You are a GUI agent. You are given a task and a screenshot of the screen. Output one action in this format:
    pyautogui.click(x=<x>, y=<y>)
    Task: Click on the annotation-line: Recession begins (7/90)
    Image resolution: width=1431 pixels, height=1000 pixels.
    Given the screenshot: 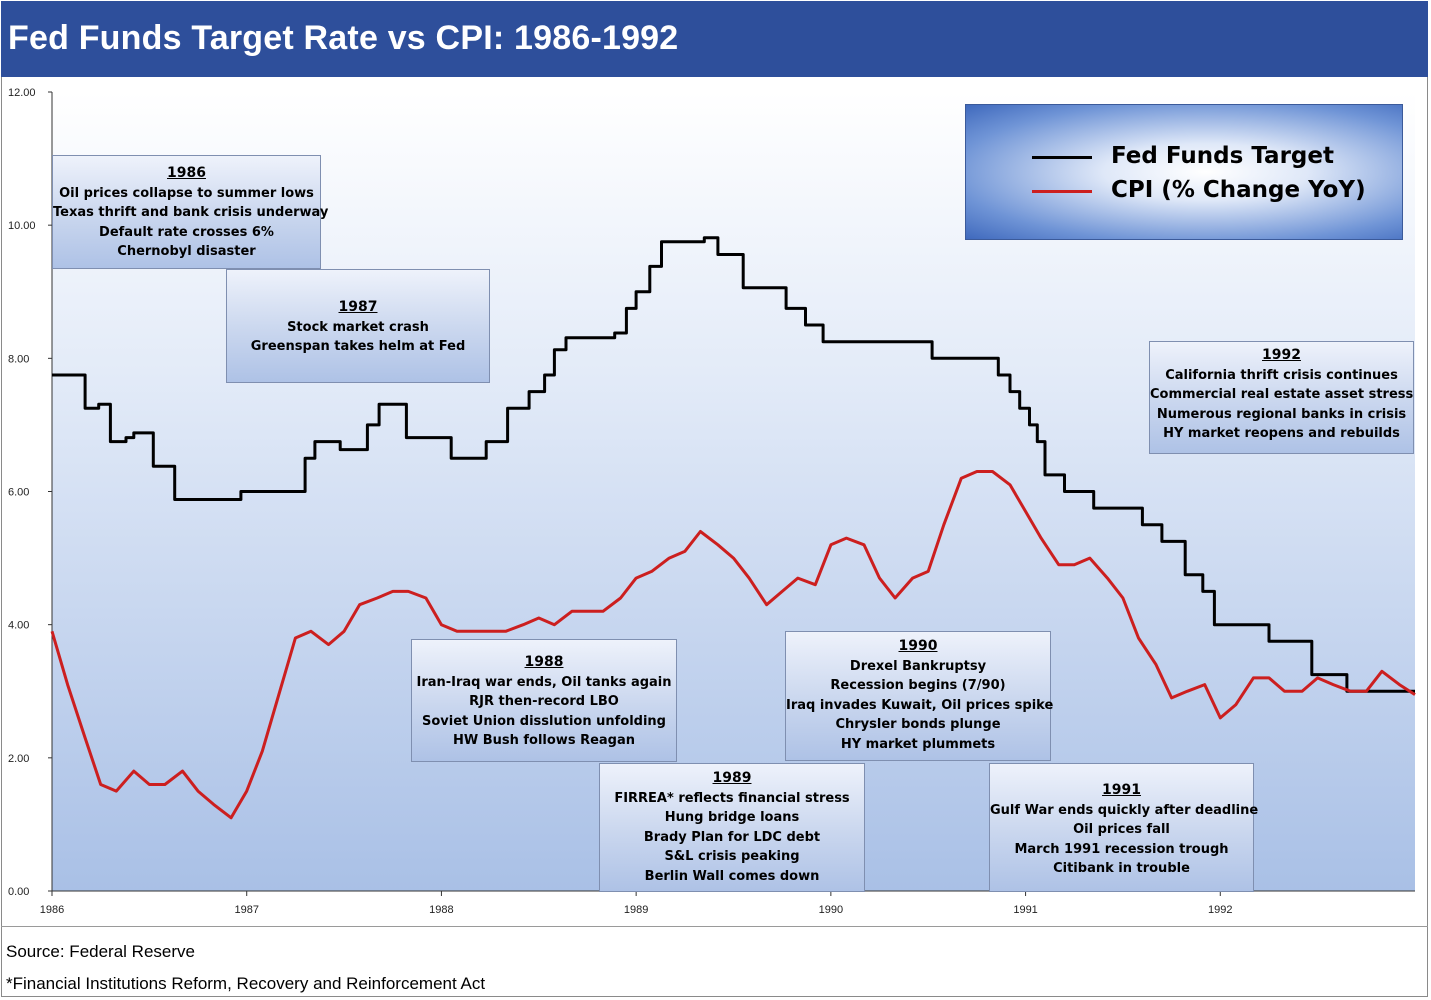 What is the action you would take?
    pyautogui.click(x=918, y=685)
    